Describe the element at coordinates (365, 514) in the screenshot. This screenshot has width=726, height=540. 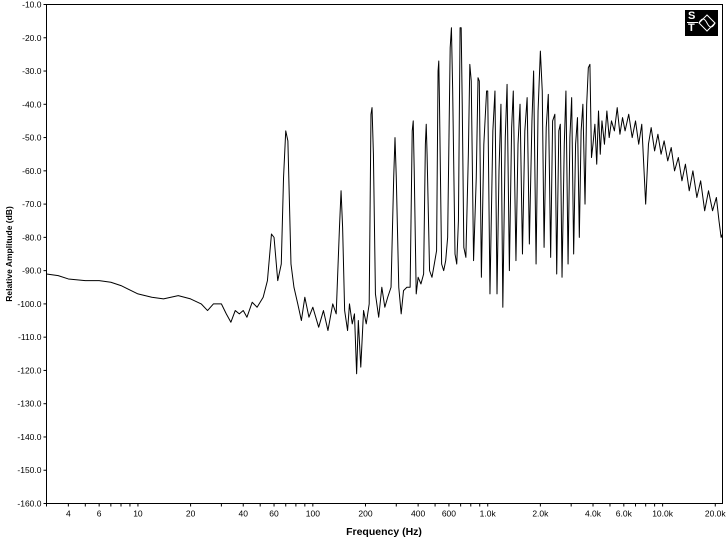
I see `x-tick-label: 200` at that location.